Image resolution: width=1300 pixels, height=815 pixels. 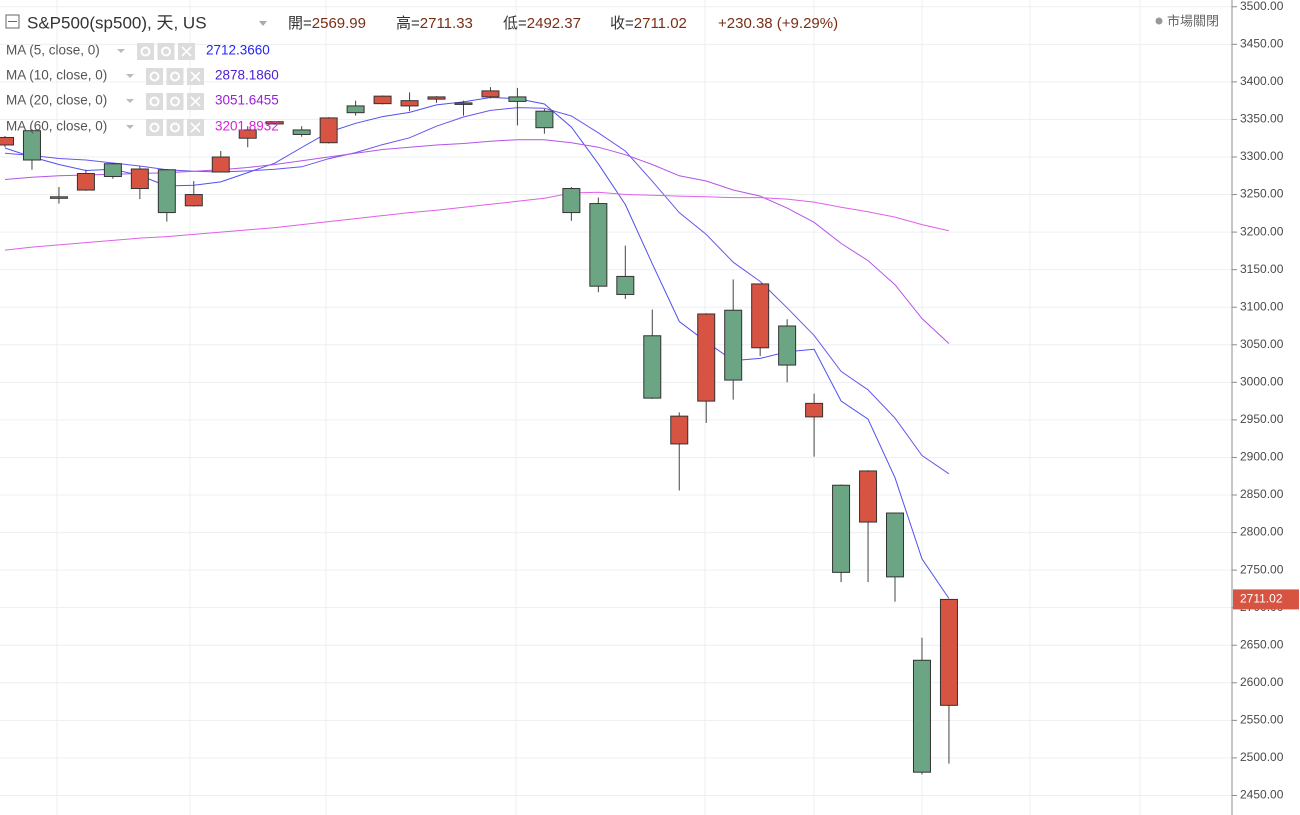 I want to click on ma-name: MA (20, close, 0), so click(x=56, y=100).